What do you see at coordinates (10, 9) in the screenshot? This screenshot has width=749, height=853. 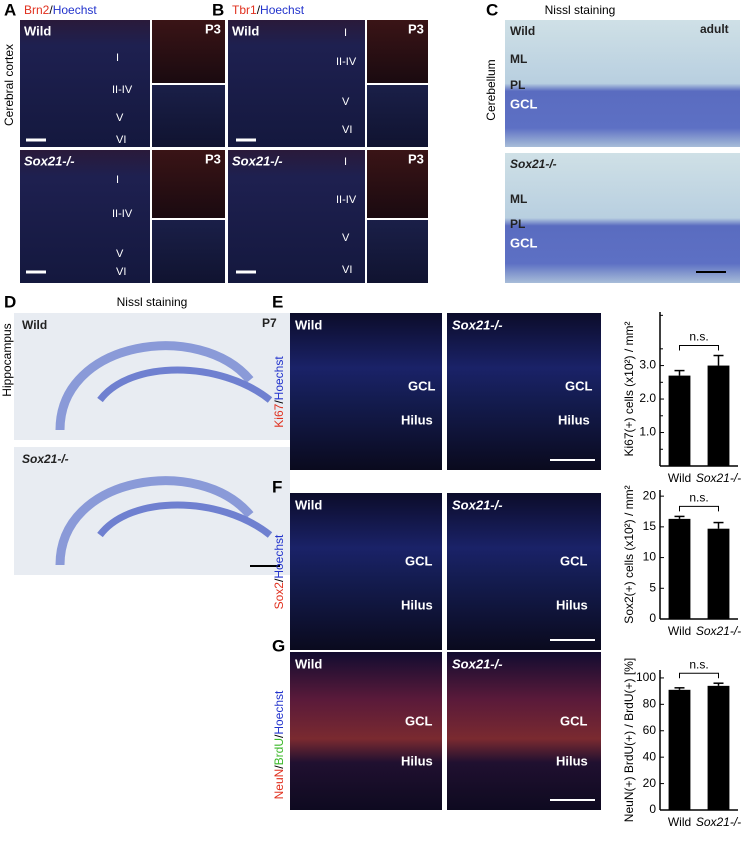 I see `panel-letter: A` at bounding box center [10, 9].